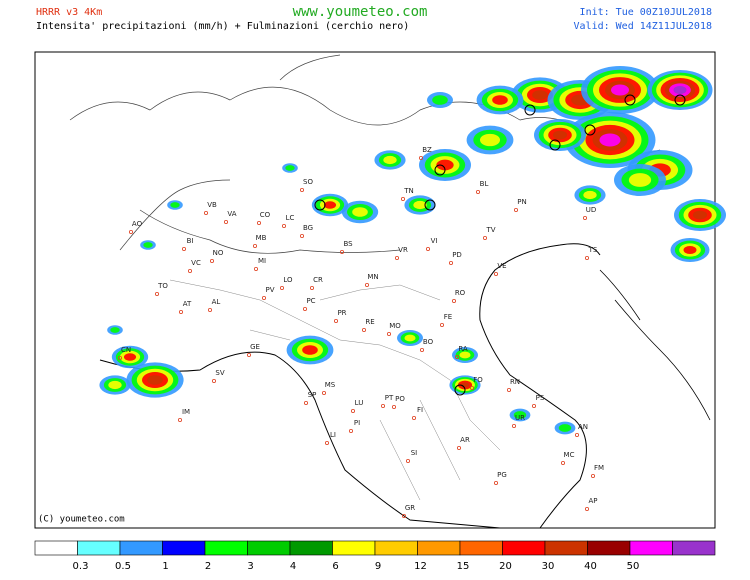 This screenshot has width=750, height=580. I want to click on city-label: BO, so click(428, 342).